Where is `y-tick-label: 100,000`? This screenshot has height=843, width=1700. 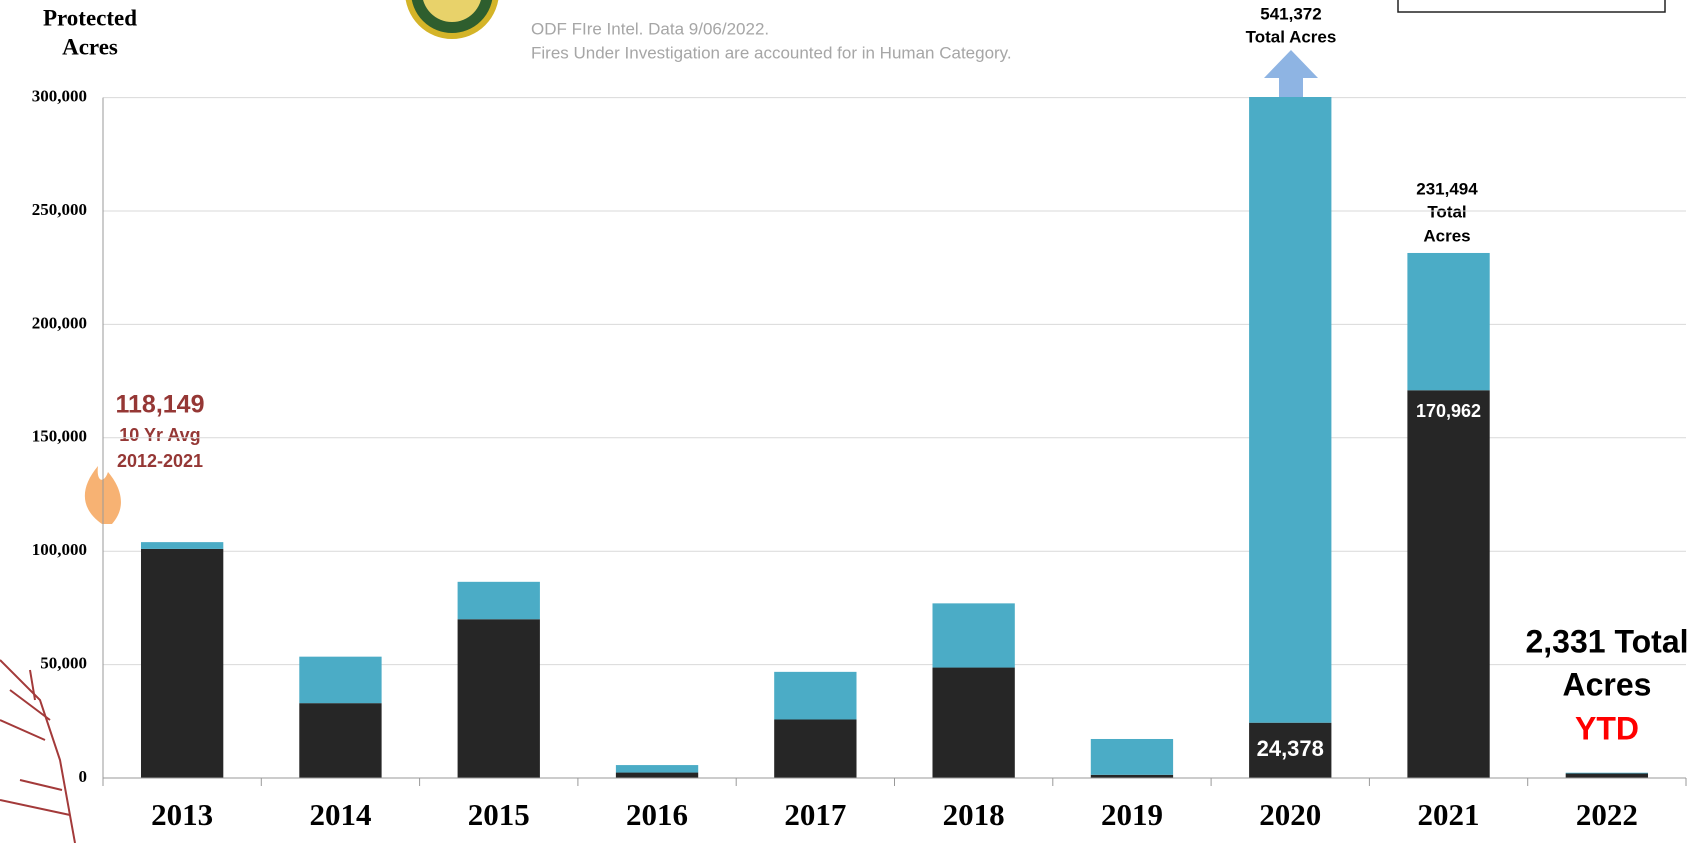
y-tick-label: 100,000 is located at coordinates (59, 549).